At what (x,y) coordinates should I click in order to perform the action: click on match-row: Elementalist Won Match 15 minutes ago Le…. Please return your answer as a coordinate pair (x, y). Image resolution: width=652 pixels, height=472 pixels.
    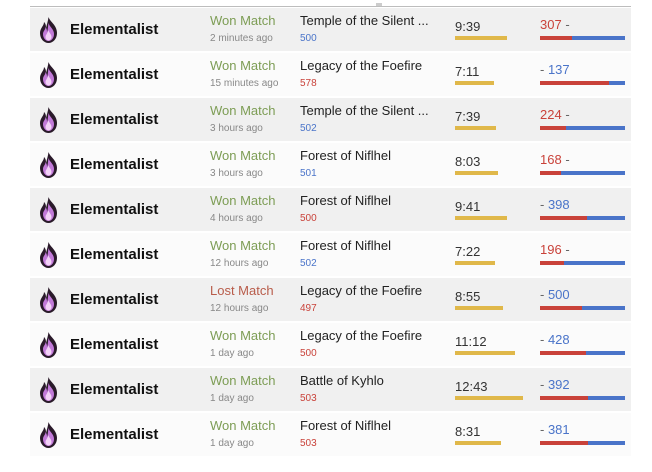
    Looking at the image, I should click on (330, 74).